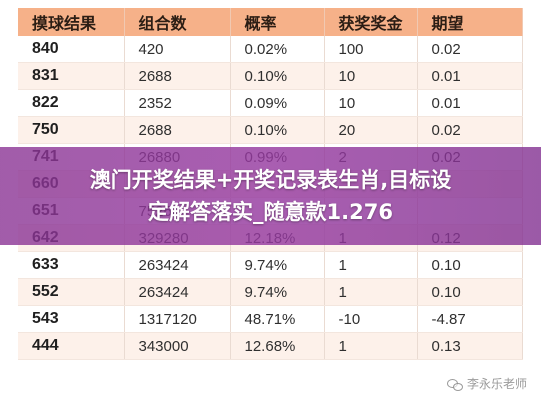 The width and height of the screenshot is (541, 400). Describe the element at coordinates (177, 346) in the screenshot. I see `cell-combinations: 343000` at that location.